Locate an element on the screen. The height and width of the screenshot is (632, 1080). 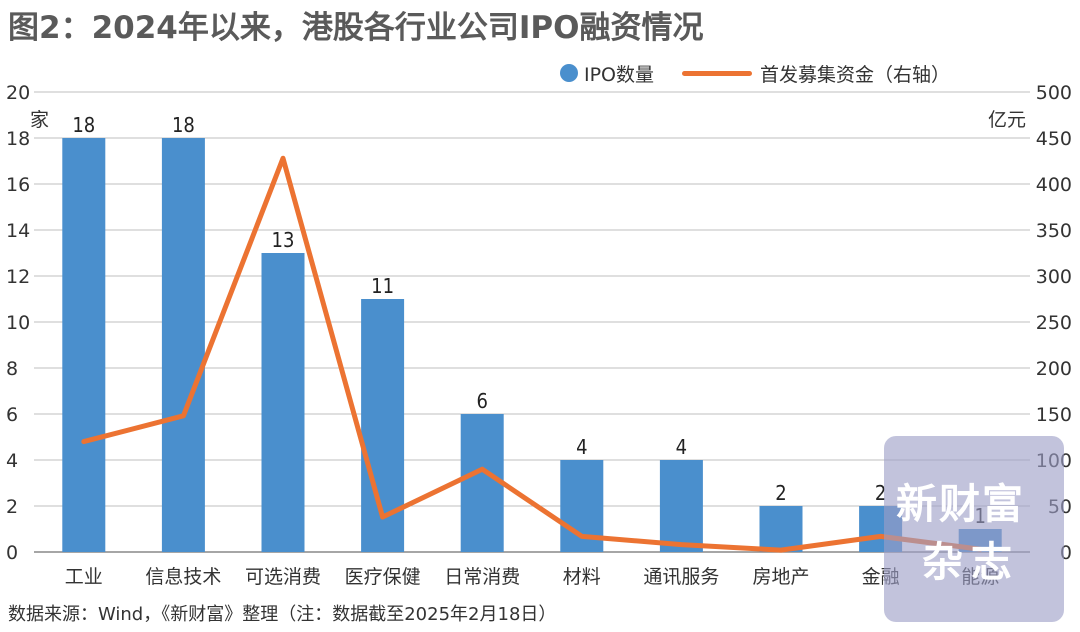
x-category-label: 材料 is located at coordinates (582, 577).